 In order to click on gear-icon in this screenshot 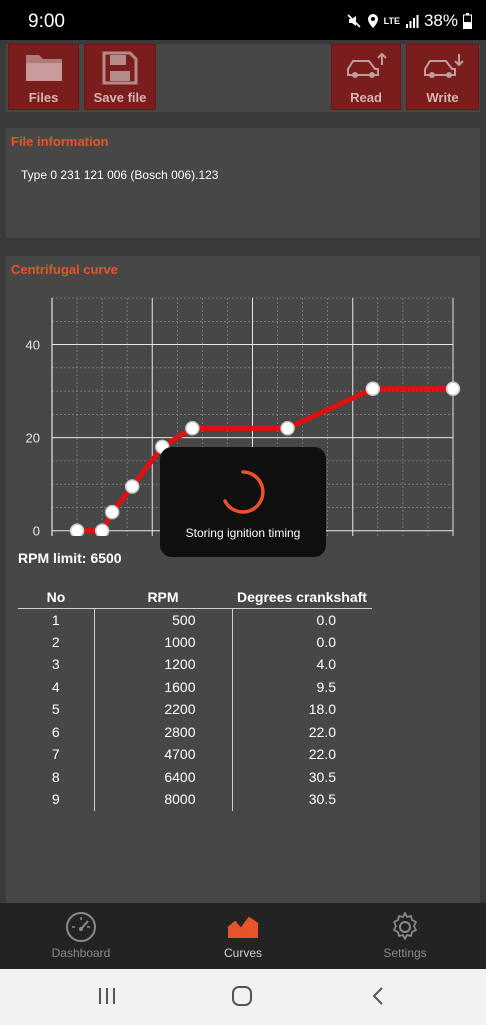, I will do `click(405, 926)`.